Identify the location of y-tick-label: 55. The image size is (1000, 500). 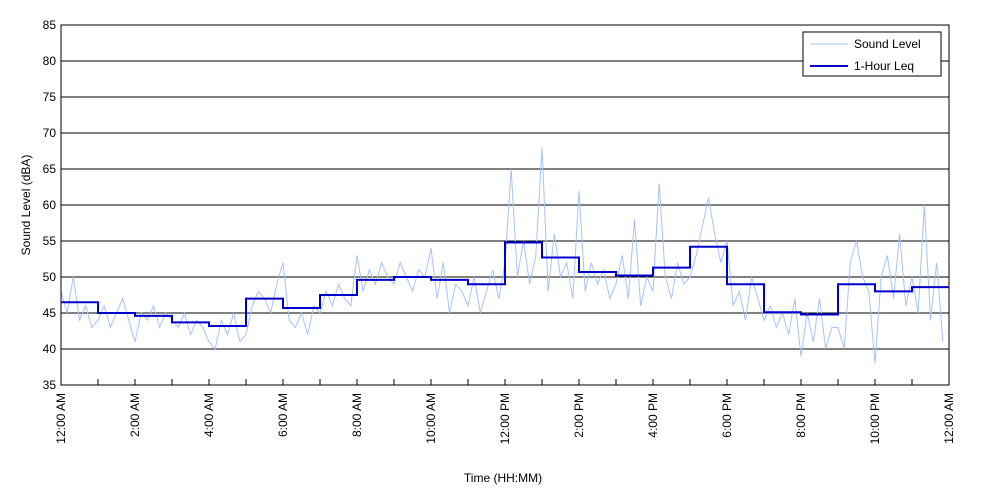
(50, 241).